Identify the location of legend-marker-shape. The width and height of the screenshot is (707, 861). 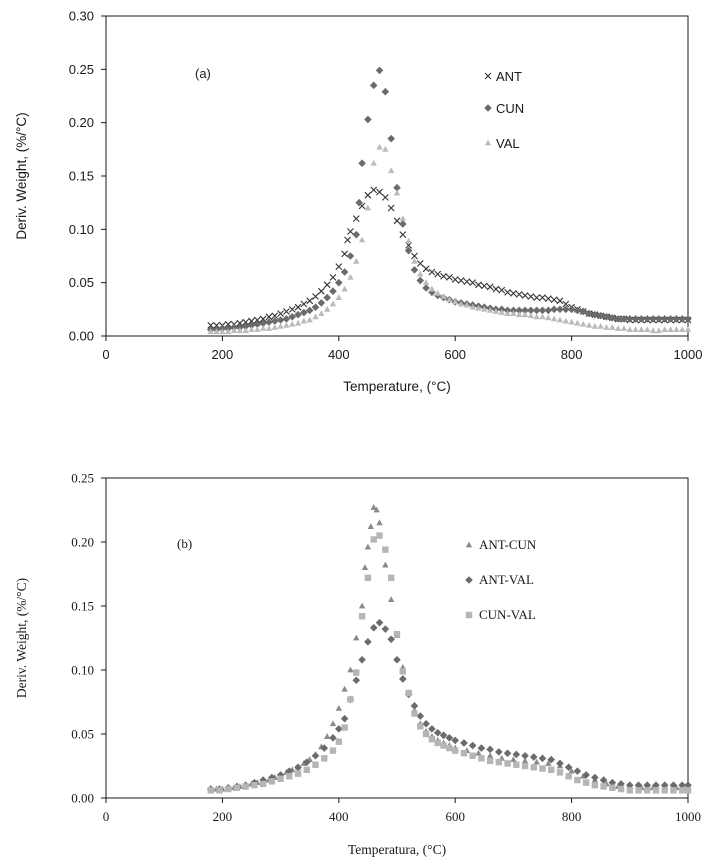
(469, 544).